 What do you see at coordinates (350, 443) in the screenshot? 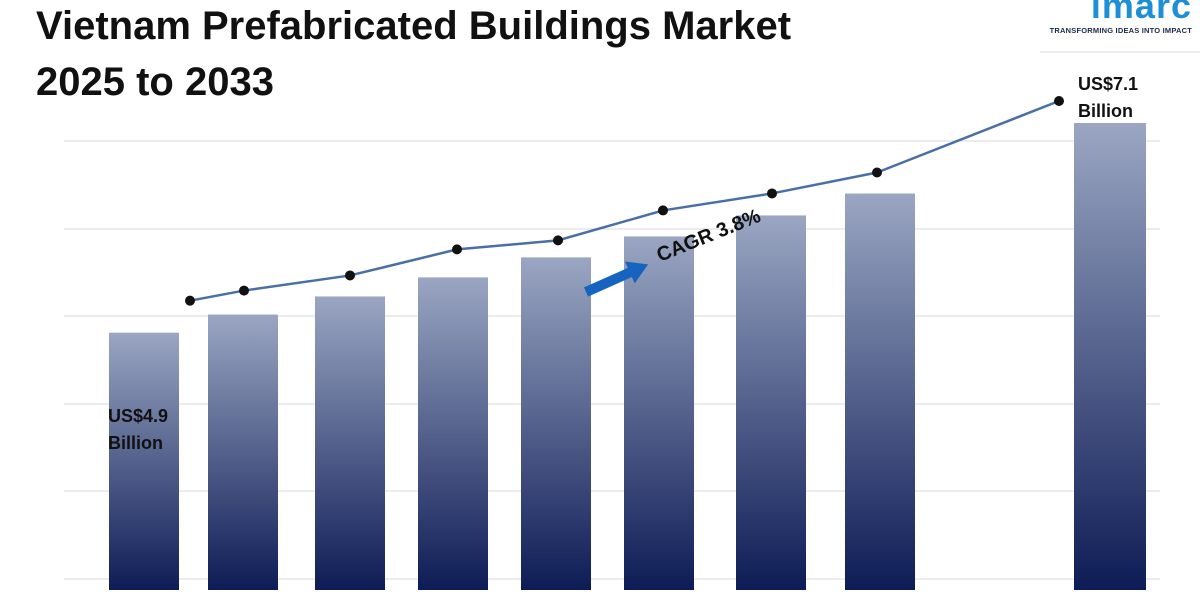
I see `bar-2027` at bounding box center [350, 443].